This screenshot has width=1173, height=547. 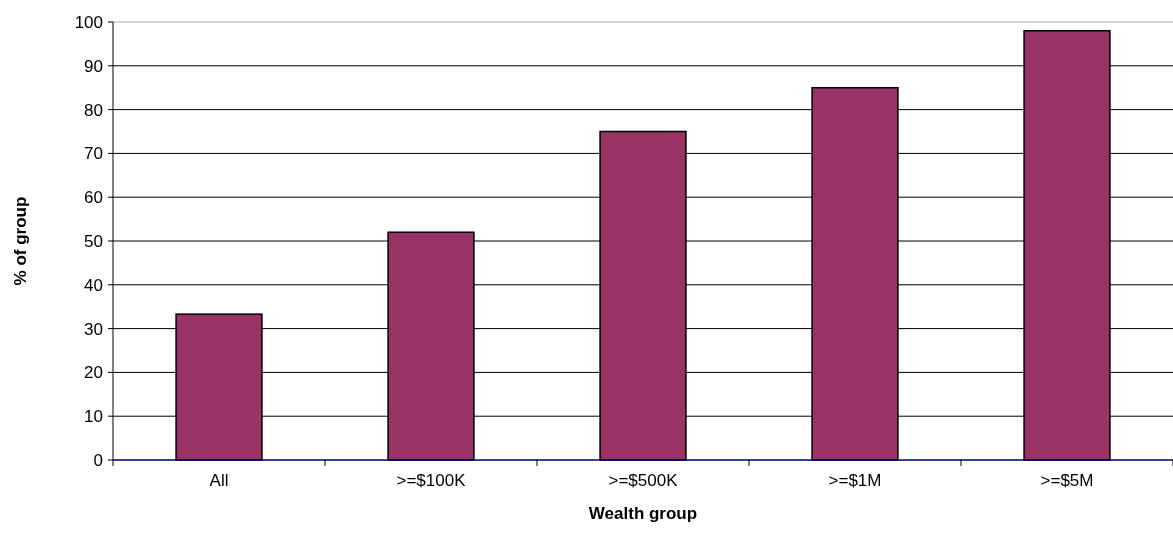 I want to click on y-tick-label: 100, so click(x=88, y=22).